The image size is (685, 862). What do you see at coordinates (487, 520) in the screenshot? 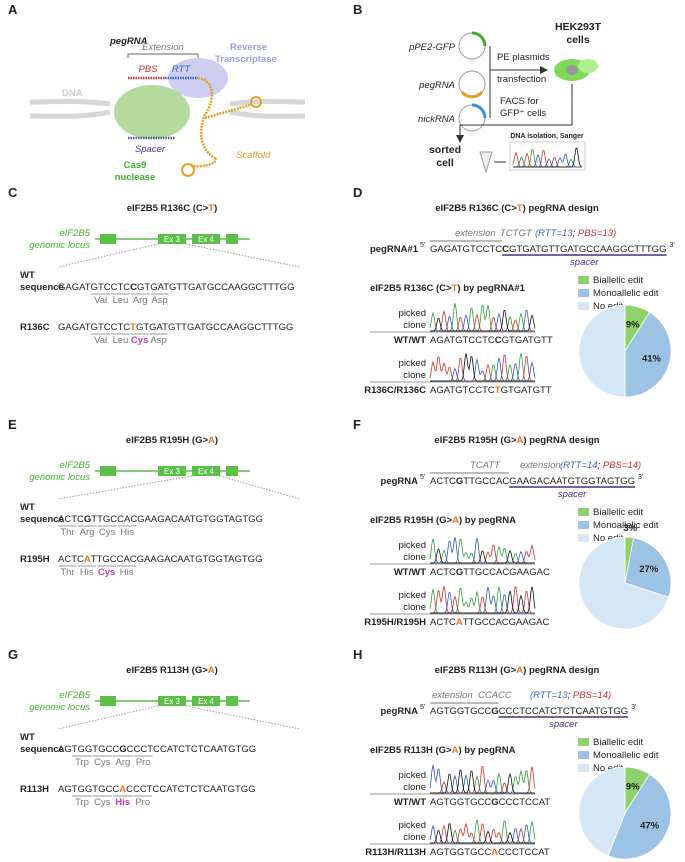
I see `text-part: ) by pegRNA` at bounding box center [487, 520].